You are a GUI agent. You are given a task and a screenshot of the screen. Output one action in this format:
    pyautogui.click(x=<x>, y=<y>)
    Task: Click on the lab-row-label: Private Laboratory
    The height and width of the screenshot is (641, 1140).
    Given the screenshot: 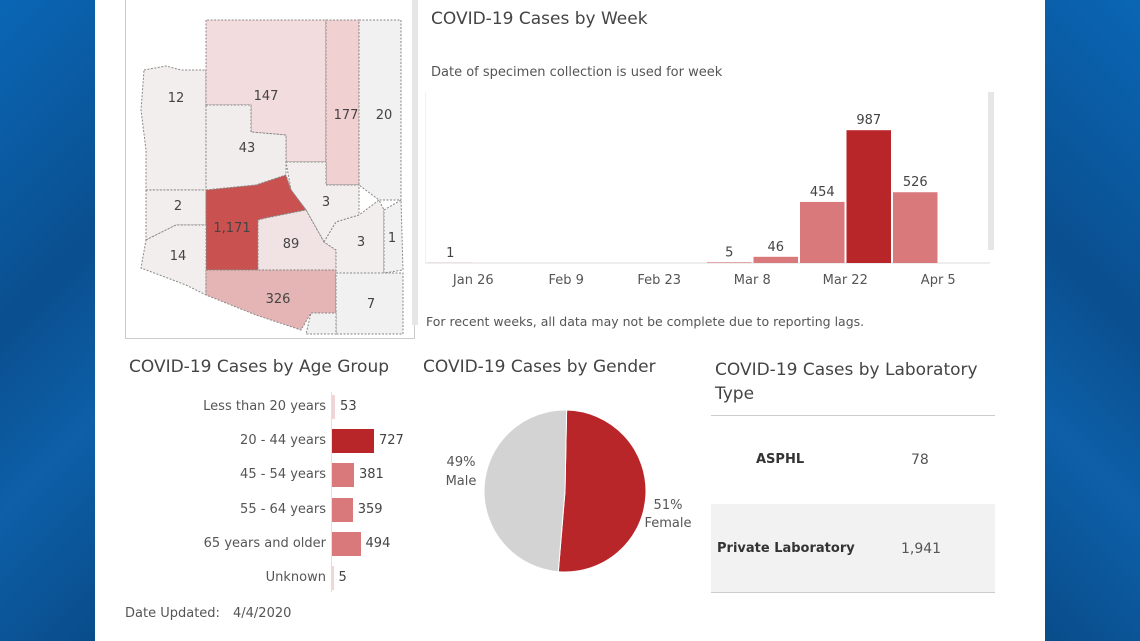 What is the action you would take?
    pyautogui.click(x=786, y=548)
    